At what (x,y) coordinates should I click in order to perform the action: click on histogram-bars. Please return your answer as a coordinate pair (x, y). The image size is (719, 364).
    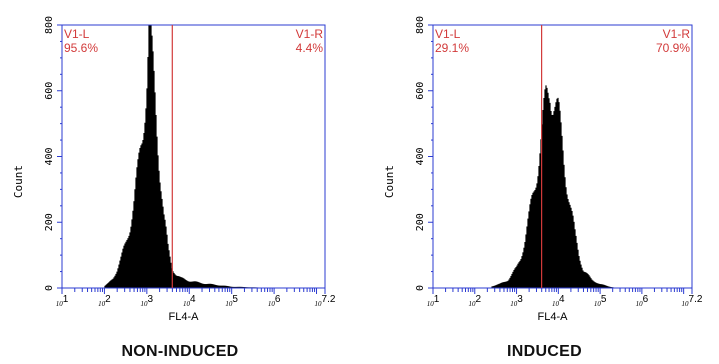
    Looking at the image, I should click on (554, 186).